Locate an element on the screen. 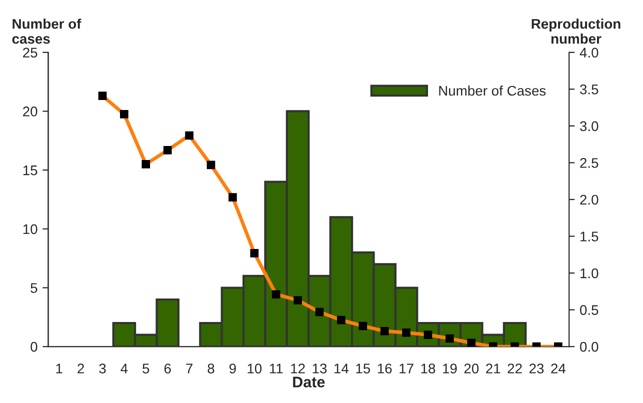 This screenshot has width=643, height=403. x-tick-label: 22 is located at coordinates (515, 369).